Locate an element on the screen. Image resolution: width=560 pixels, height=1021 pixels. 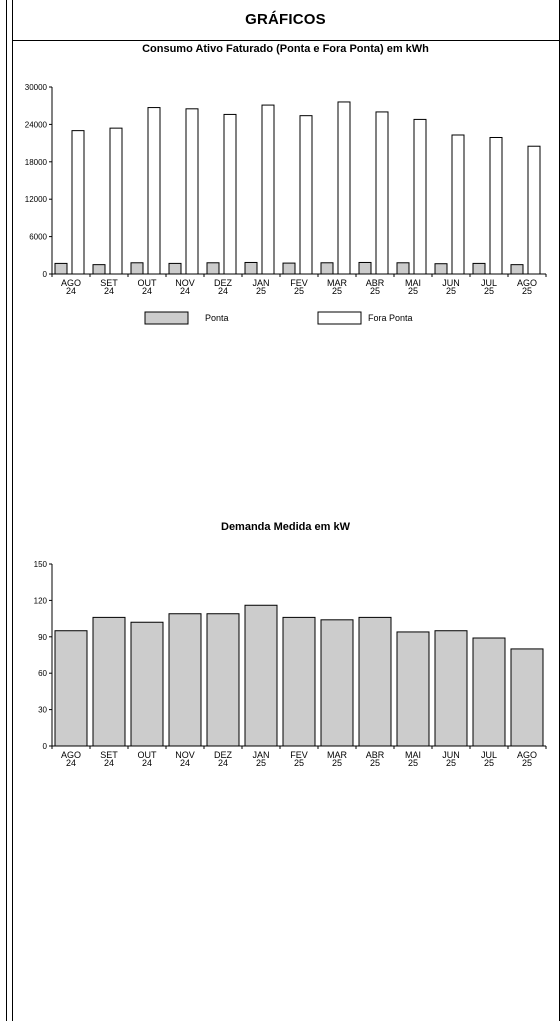
y-tick-label: 12000 is located at coordinates (36, 199).